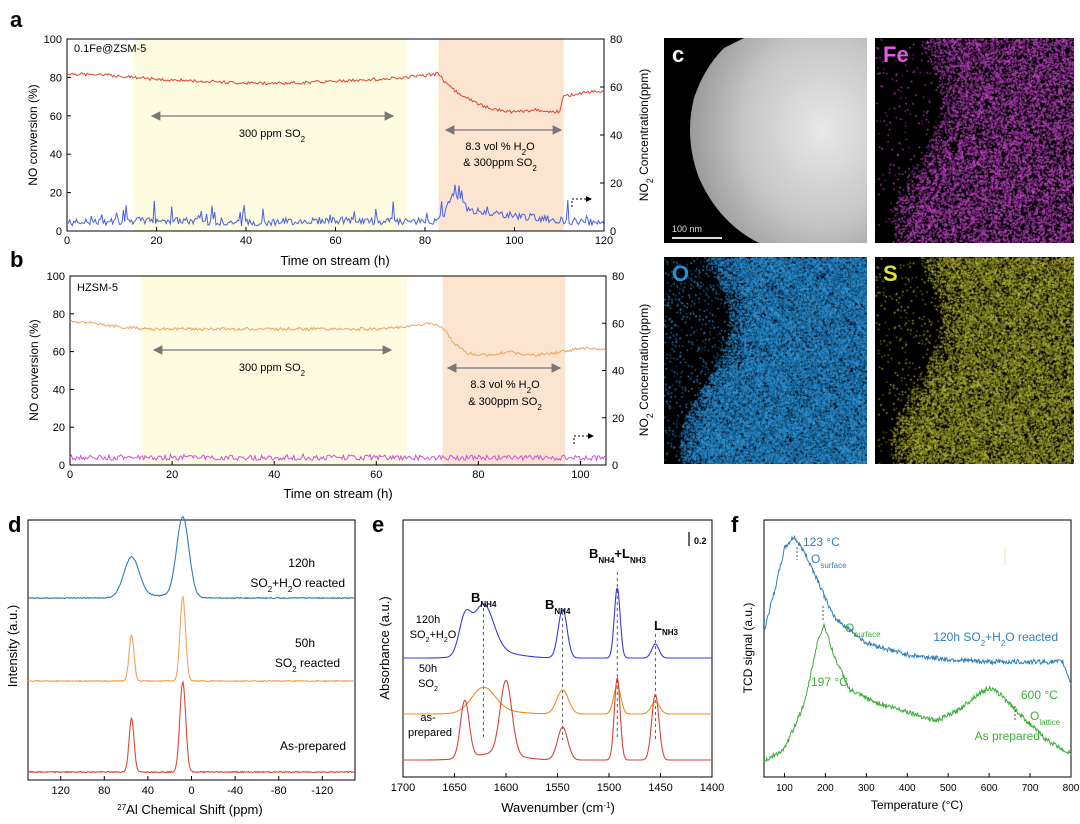 The height and width of the screenshot is (824, 1080). Describe the element at coordinates (56, 277) in the screenshot. I see `y-tick-label: 100` at that location.